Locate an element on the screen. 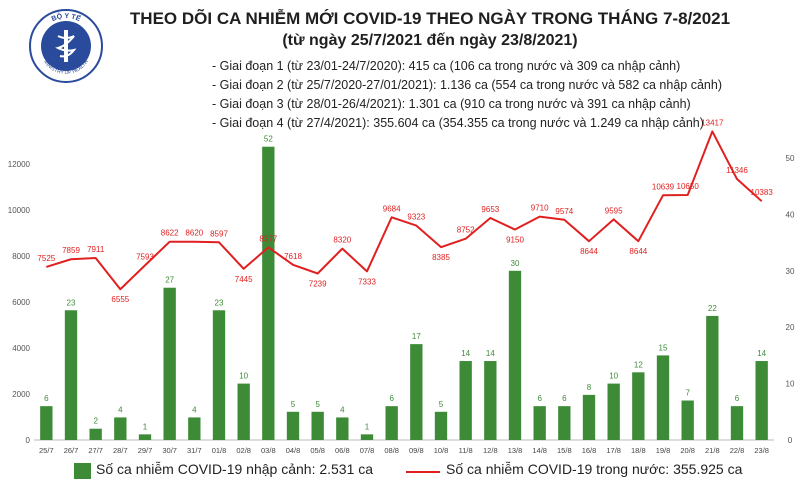 The width and height of the screenshot is (810, 484). right-axis-tick: 10 is located at coordinates (790, 384).